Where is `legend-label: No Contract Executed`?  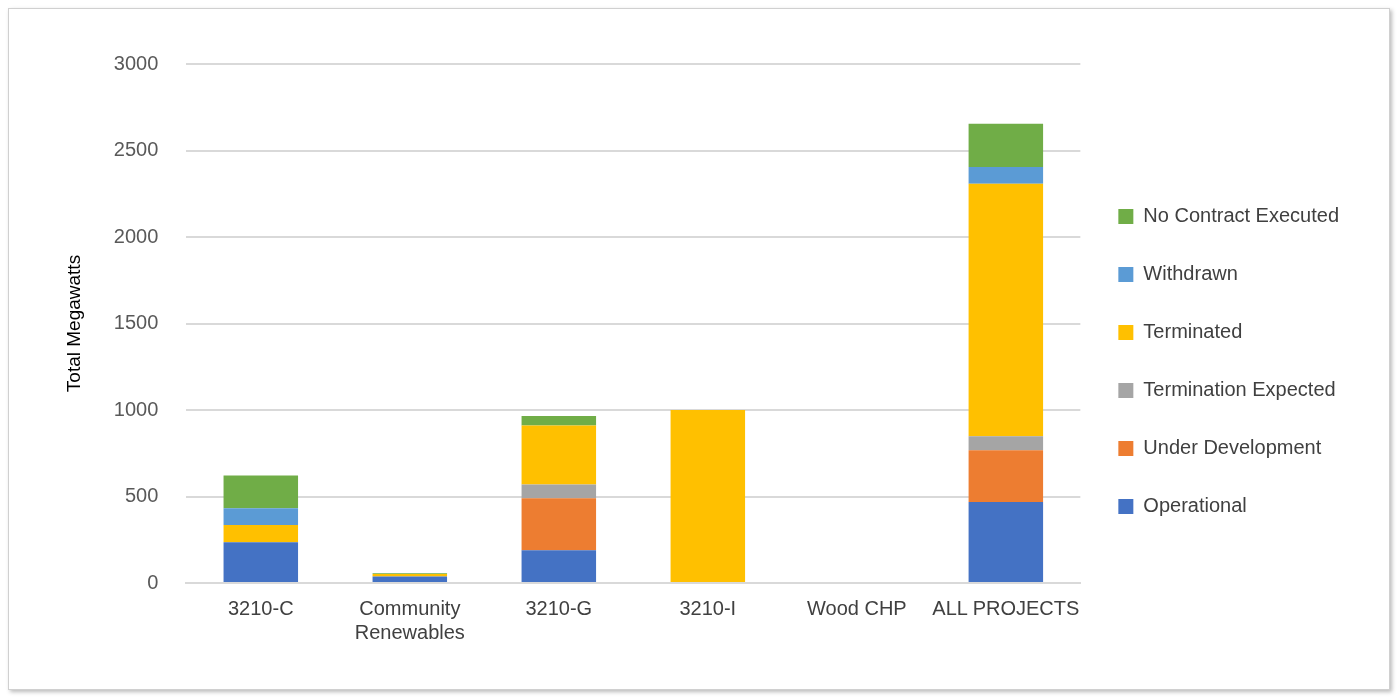
legend-label: No Contract Executed is located at coordinates (1241, 215).